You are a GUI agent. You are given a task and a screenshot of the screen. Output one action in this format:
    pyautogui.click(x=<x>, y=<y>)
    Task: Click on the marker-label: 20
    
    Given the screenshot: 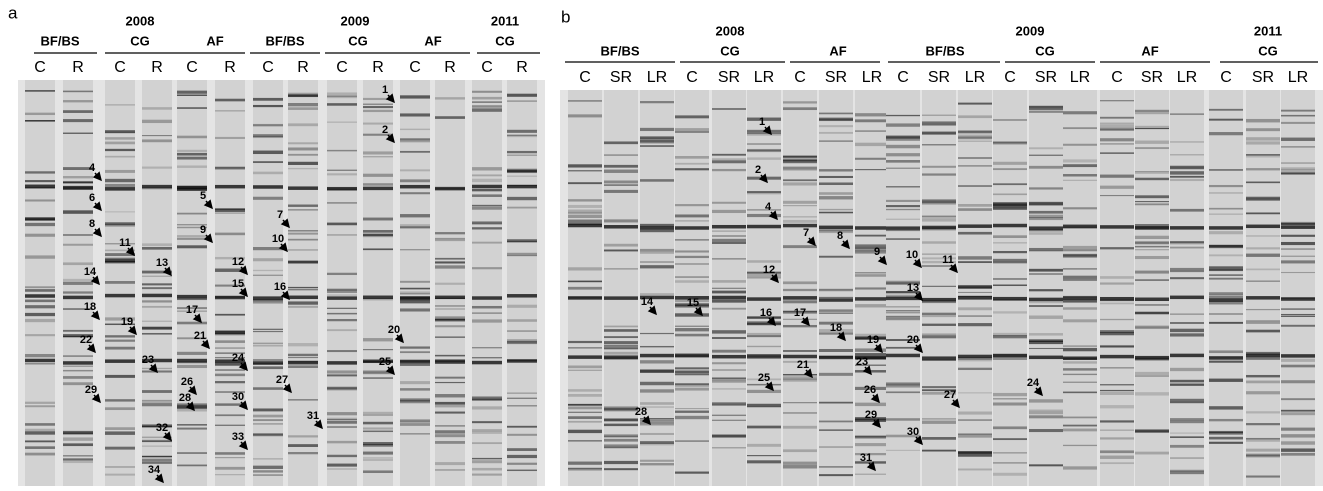 What is the action you would take?
    pyautogui.click(x=394, y=330)
    